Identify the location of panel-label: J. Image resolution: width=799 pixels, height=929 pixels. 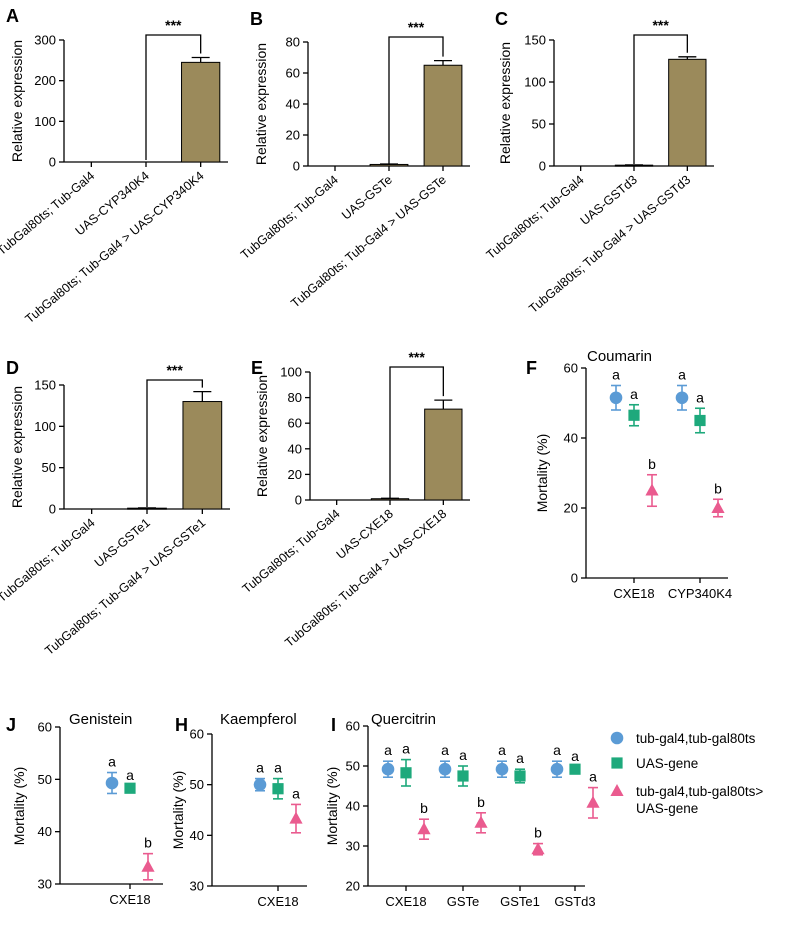
(11, 725).